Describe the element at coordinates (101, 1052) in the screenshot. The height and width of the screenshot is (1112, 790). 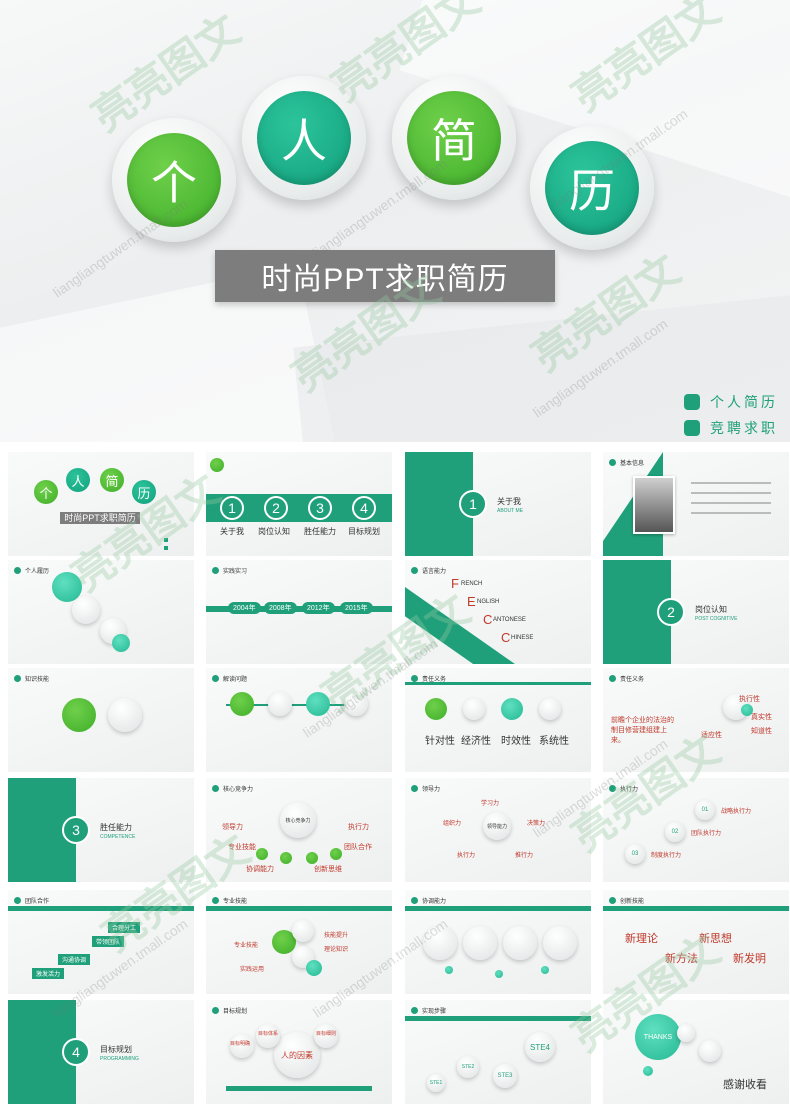
I see `slide-thumb-21: 4 目标规划 PROGRAMMING` at that location.